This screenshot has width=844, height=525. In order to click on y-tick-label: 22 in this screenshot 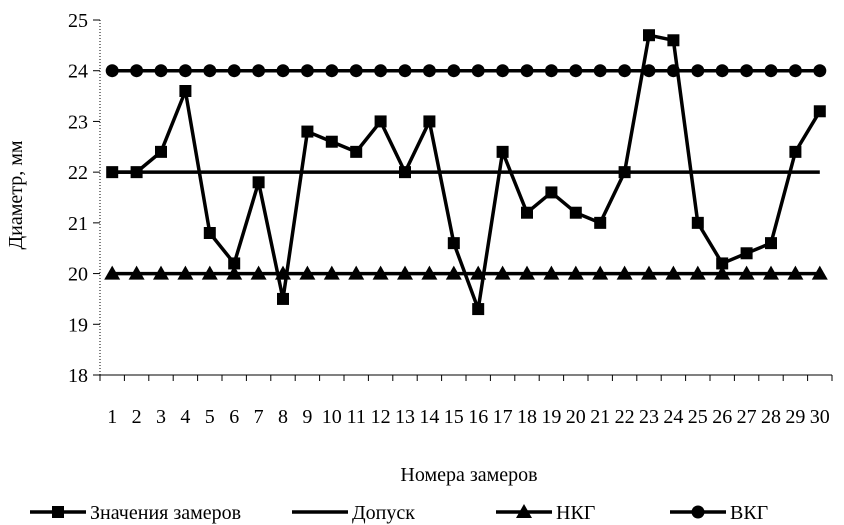, I will do `click(78, 173)`.